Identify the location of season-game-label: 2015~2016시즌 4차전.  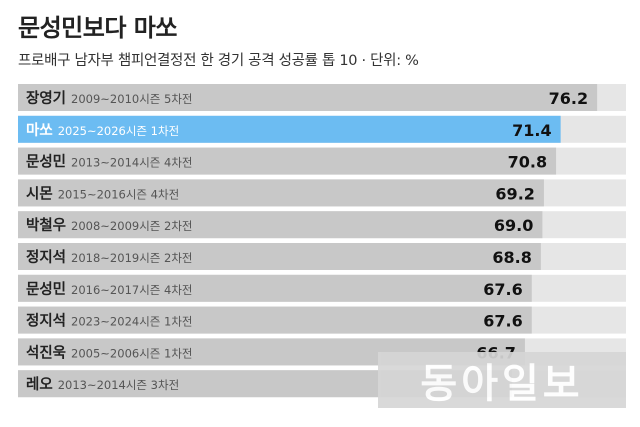
(118, 194).